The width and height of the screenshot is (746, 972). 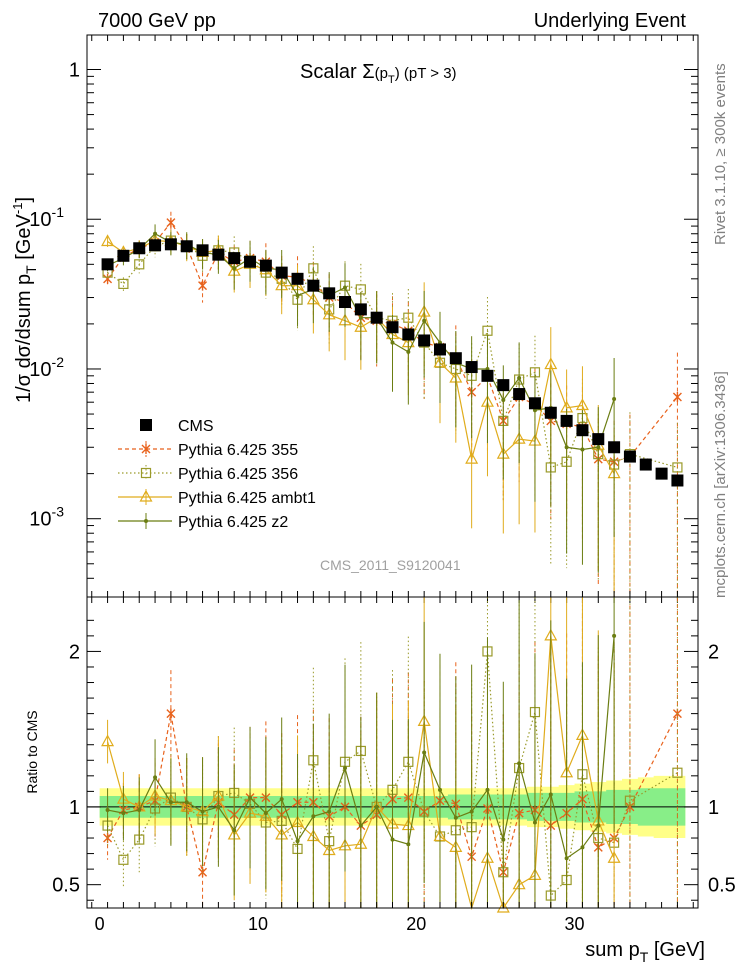 What do you see at coordinates (238, 474) in the screenshot?
I see `legend-label: Pythia 6.425 356` at bounding box center [238, 474].